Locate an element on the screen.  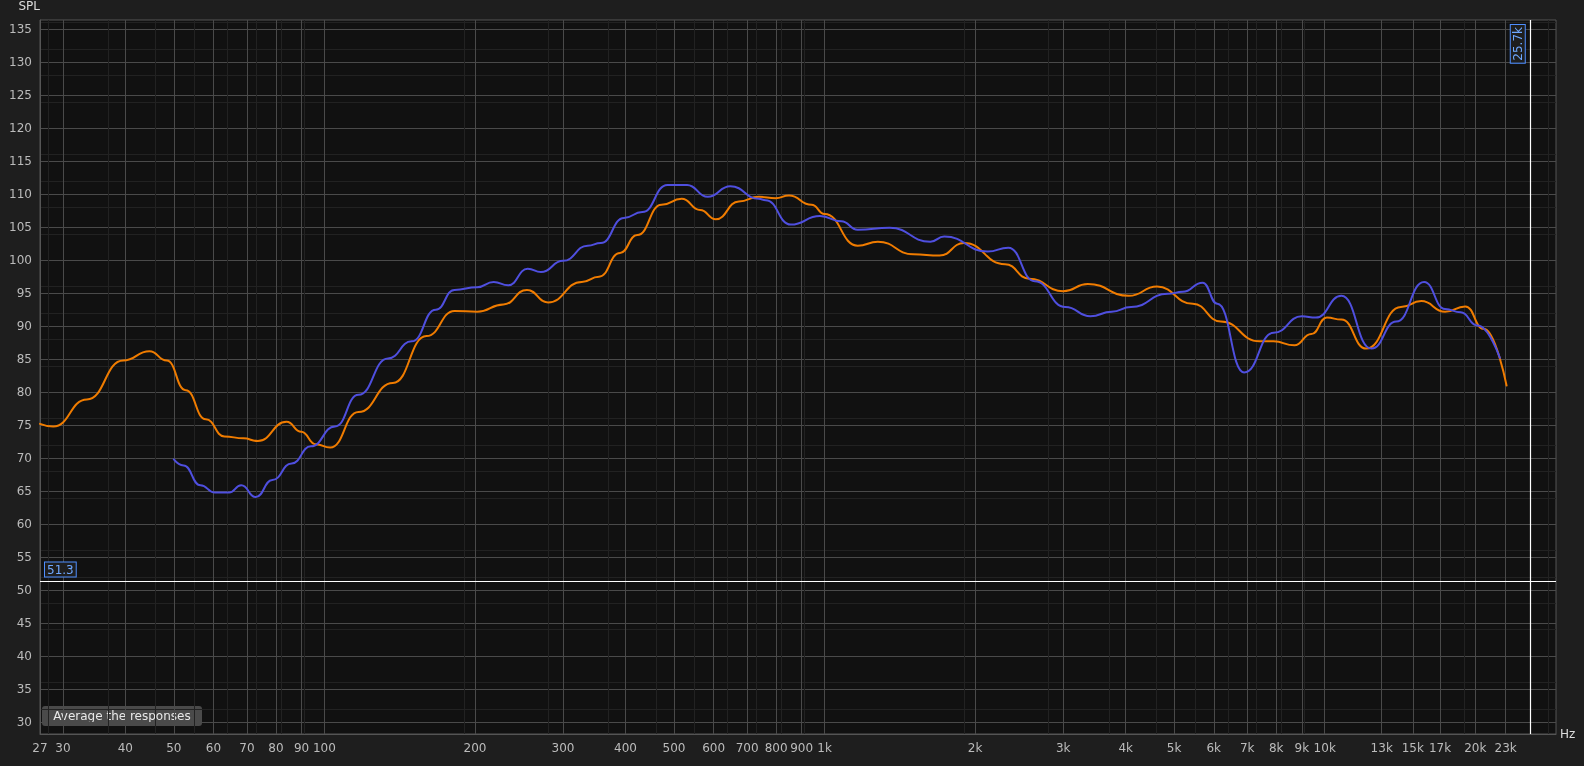
ref-line-label: 25.7k is located at coordinates (1517, 43).